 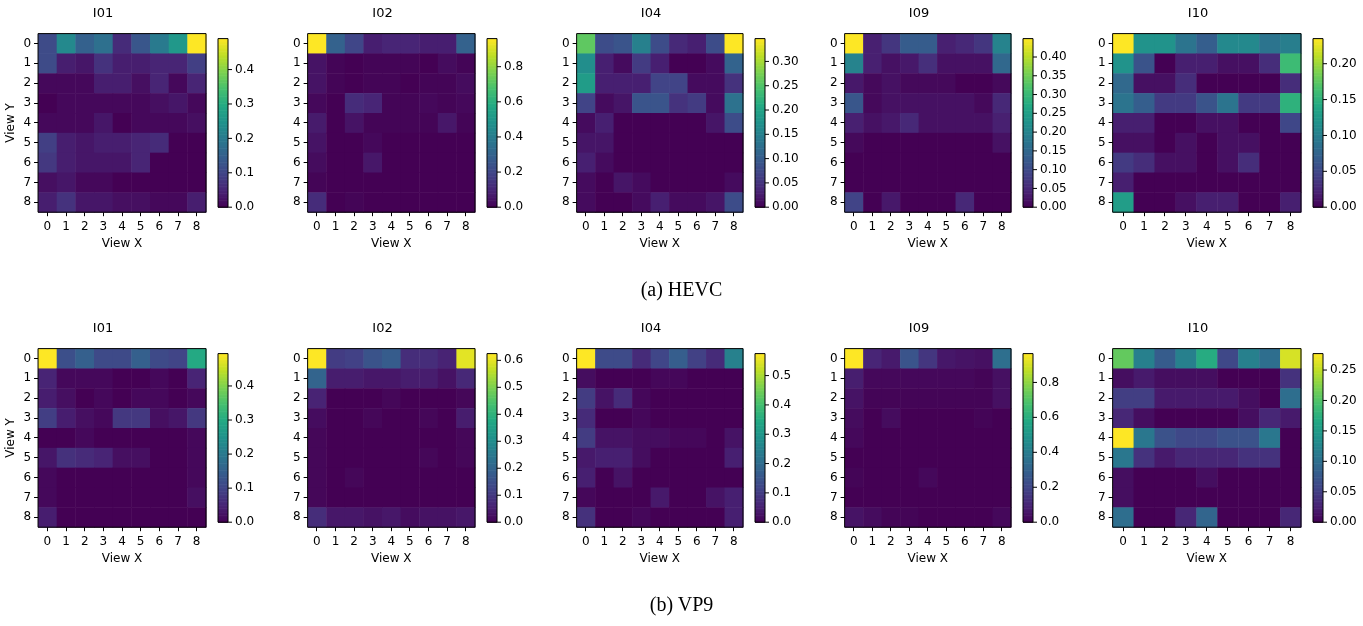 I want to click on color-bar-label: 0.1, so click(x=245, y=171).